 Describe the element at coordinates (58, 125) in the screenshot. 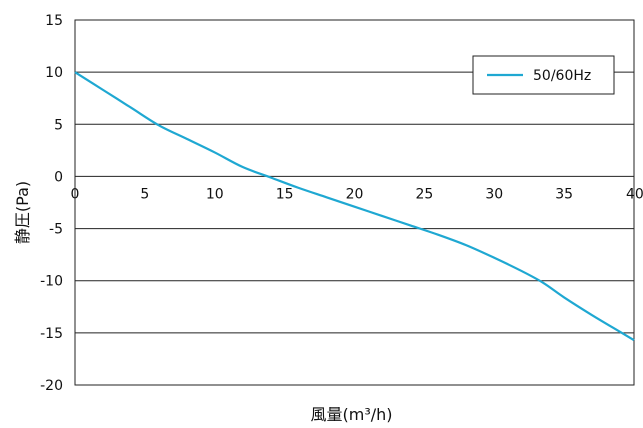

I see `y-tick-label: 5` at that location.